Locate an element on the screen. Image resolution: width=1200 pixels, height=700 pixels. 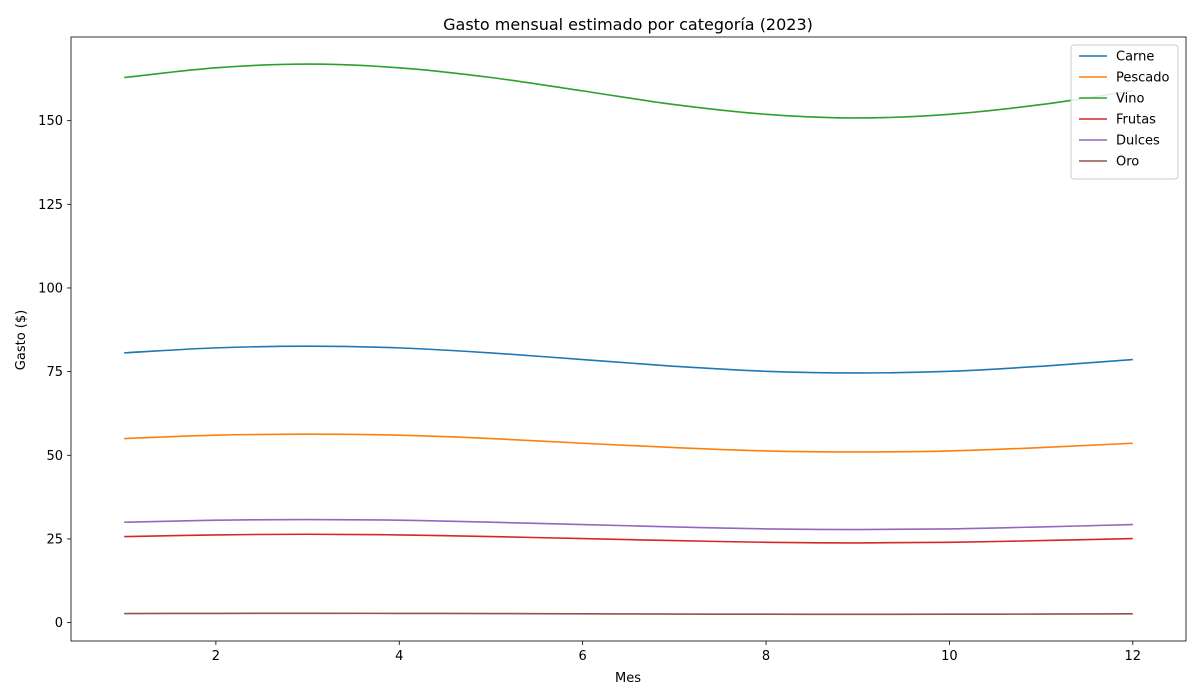
legend-label-dulces: Dulces is located at coordinates (1138, 141).